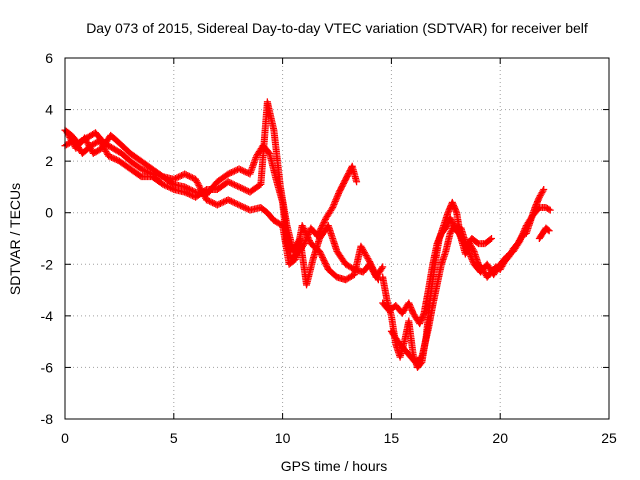  I want to click on y-tick-label: -4, so click(47, 316).